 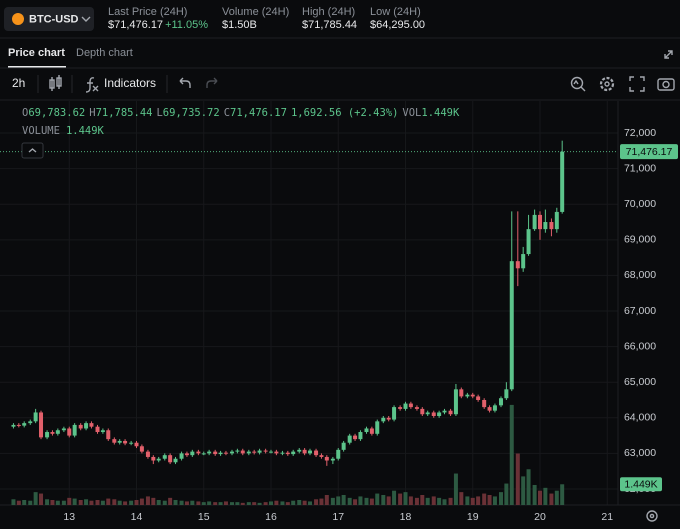 What do you see at coordinates (185, 82) in the screenshot?
I see `undo-icon` at bounding box center [185, 82].